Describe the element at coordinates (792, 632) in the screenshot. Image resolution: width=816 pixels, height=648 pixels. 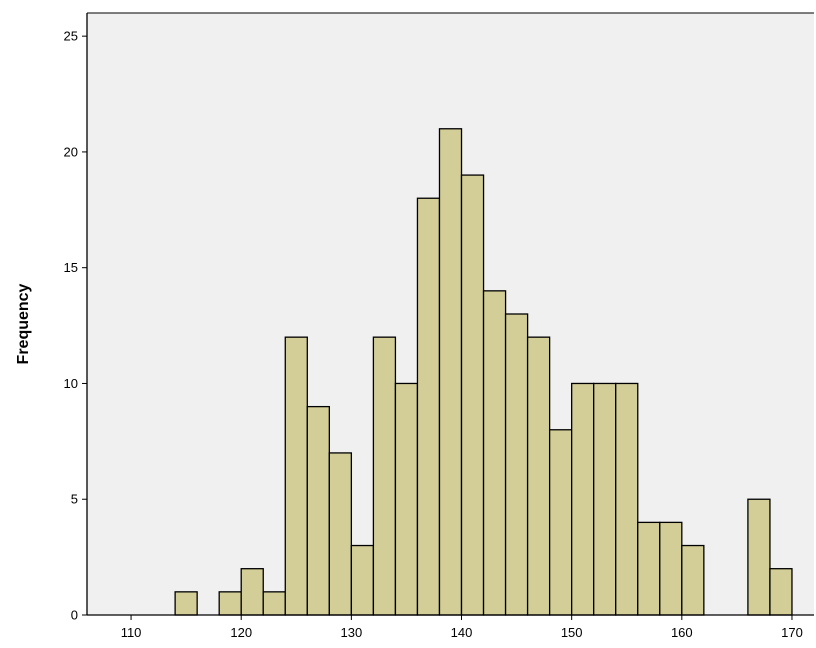
I see `x-tick-label: 170` at that location.